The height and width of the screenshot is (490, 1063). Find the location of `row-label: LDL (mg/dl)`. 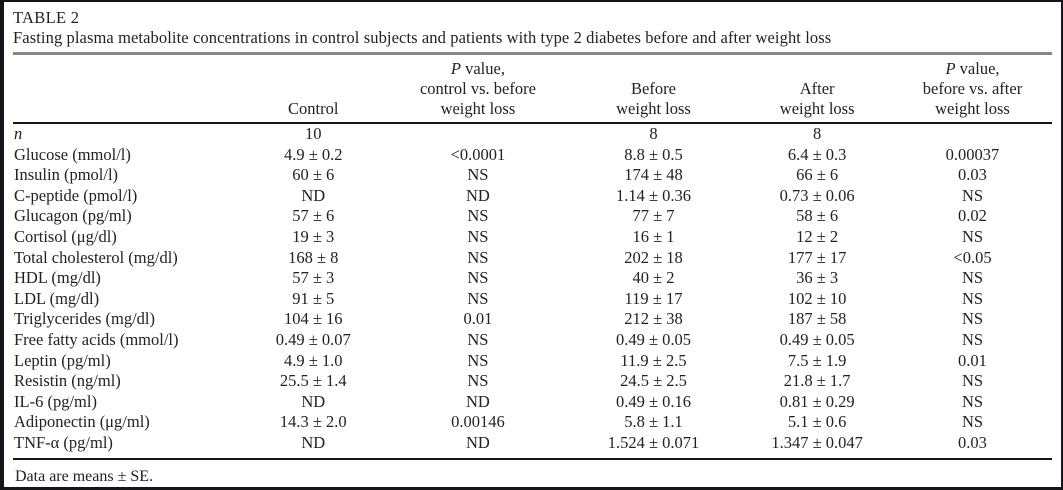

row-label: LDL (mg/dl) is located at coordinates (57, 298).